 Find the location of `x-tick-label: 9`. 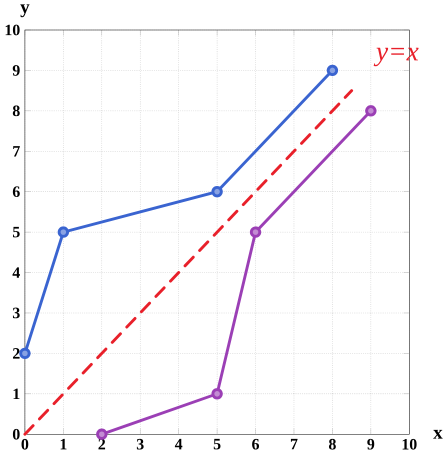

x-tick-label: 9 is located at coordinates (370, 444).